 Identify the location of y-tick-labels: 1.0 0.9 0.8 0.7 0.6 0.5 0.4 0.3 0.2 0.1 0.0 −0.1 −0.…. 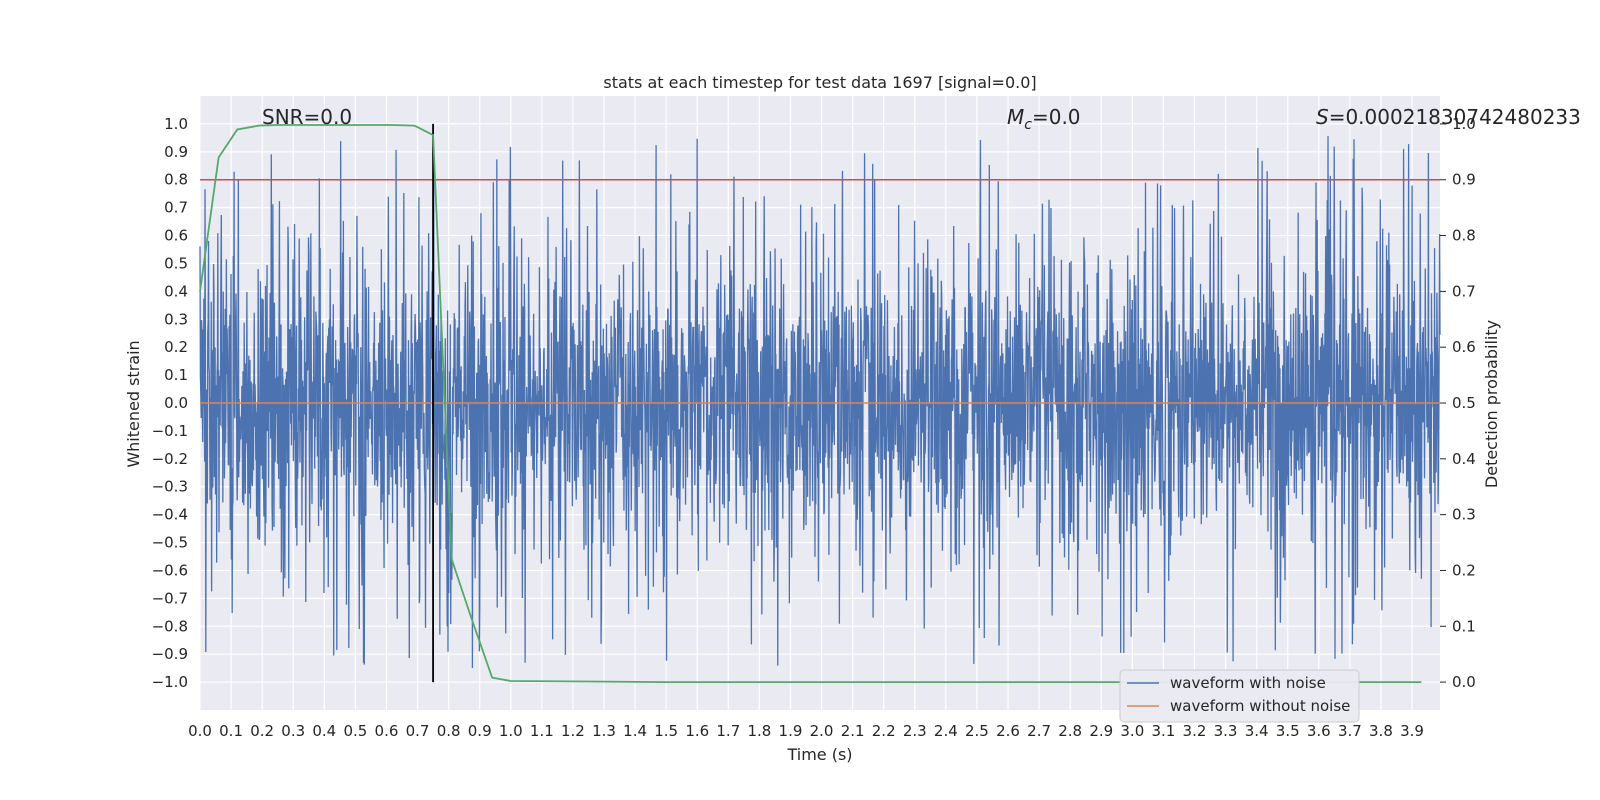
(170, 403).